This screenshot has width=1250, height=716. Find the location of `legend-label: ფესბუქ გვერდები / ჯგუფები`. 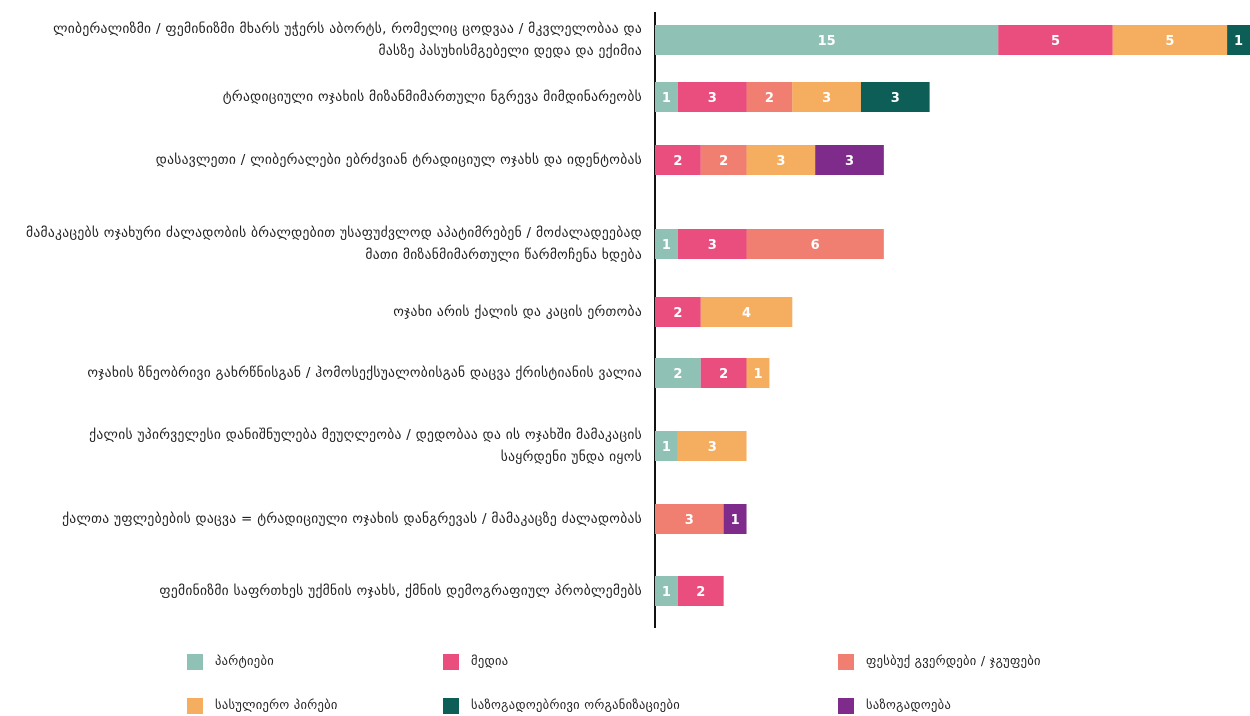

legend-label: ფესბუქ გვერდები / ჯგუფები is located at coordinates (953, 660).